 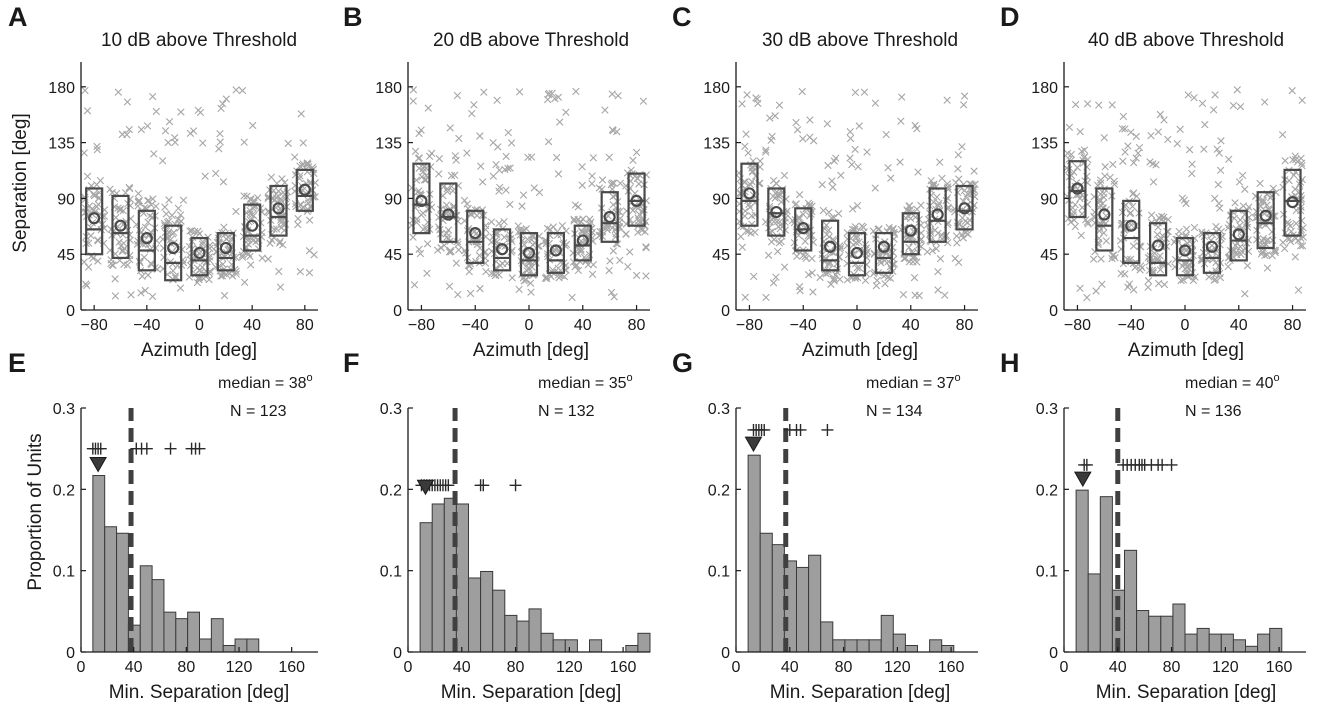 I want to click on y-tick-label: 0.1, so click(x=64, y=572).